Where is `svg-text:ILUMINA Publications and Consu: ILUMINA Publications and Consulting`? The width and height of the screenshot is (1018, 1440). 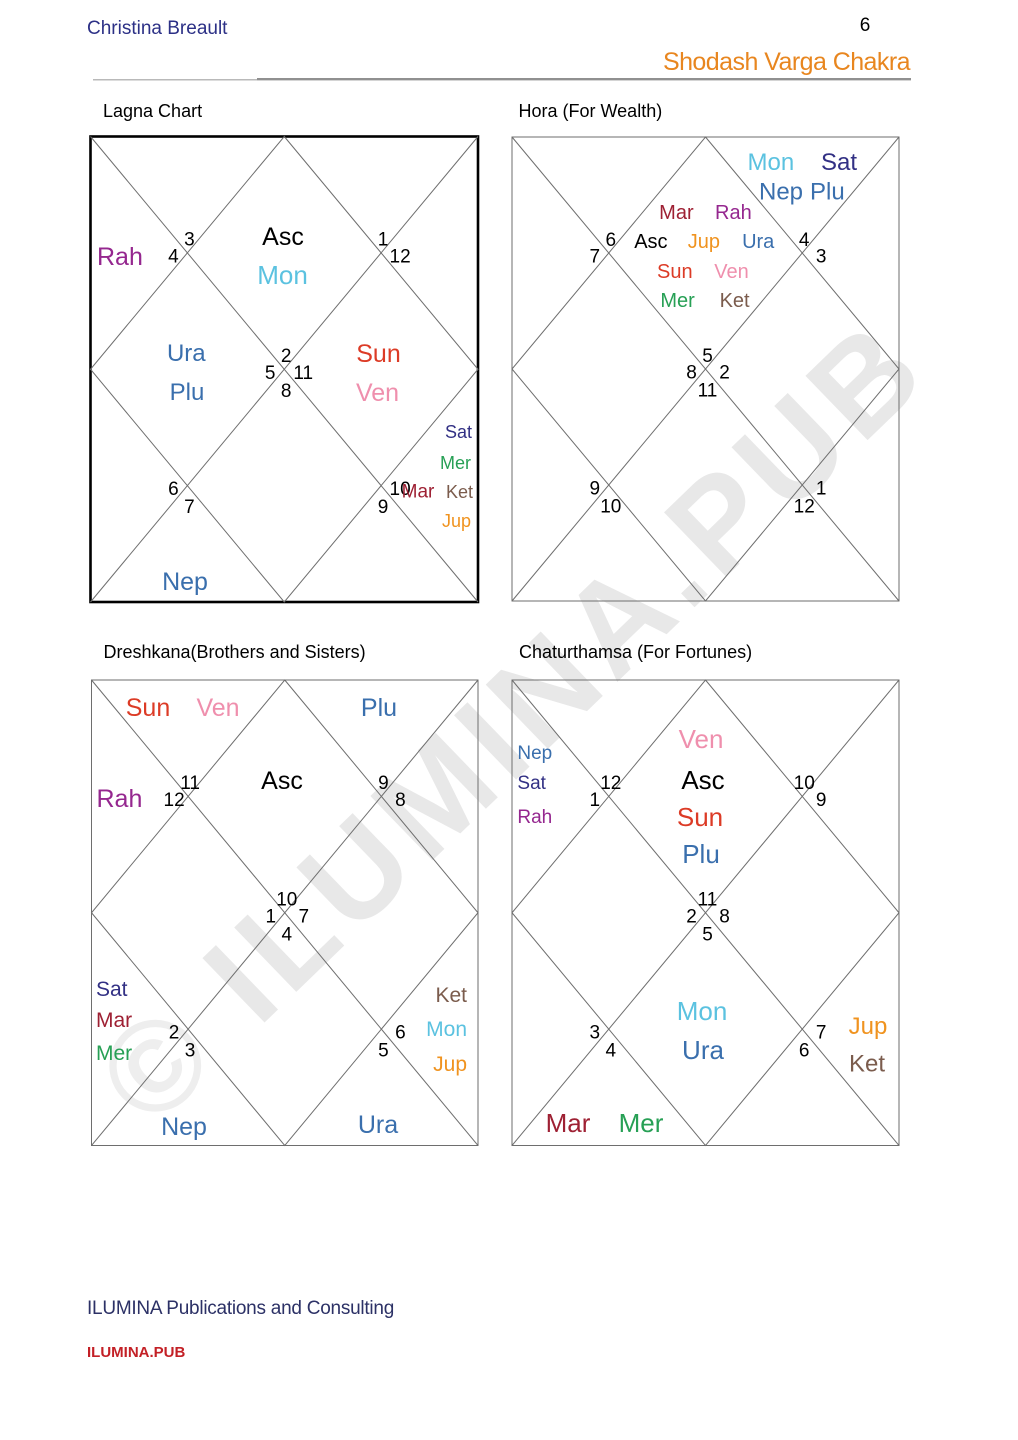 svg-text:ILUMINA Publications and Consu: ILUMINA Publications and Consulting is located at coordinates (240, 1308).